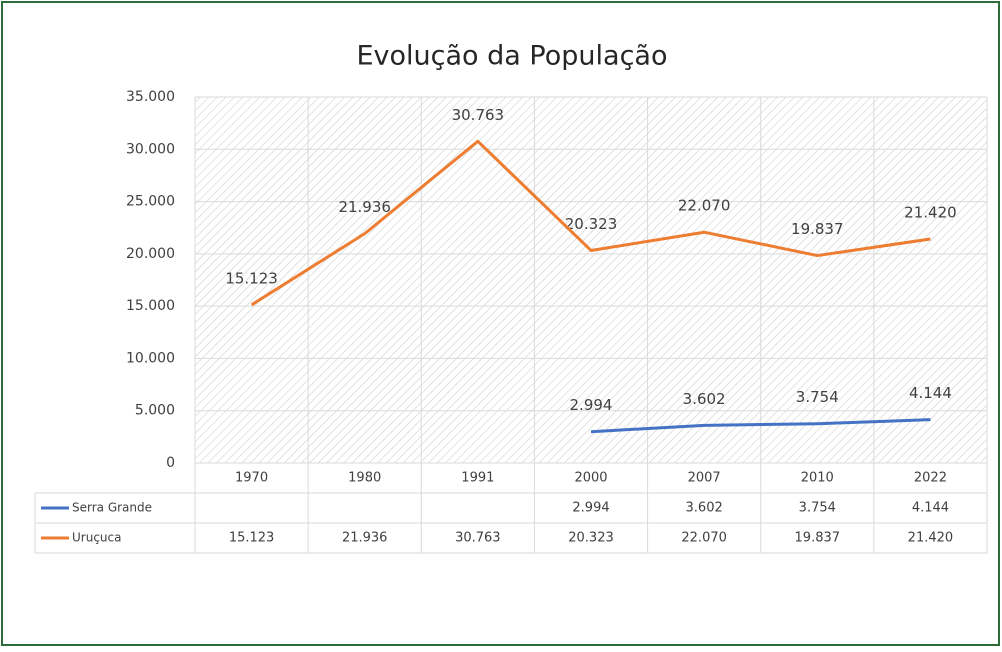  I want to click on table-cell: 19.837, so click(818, 538).